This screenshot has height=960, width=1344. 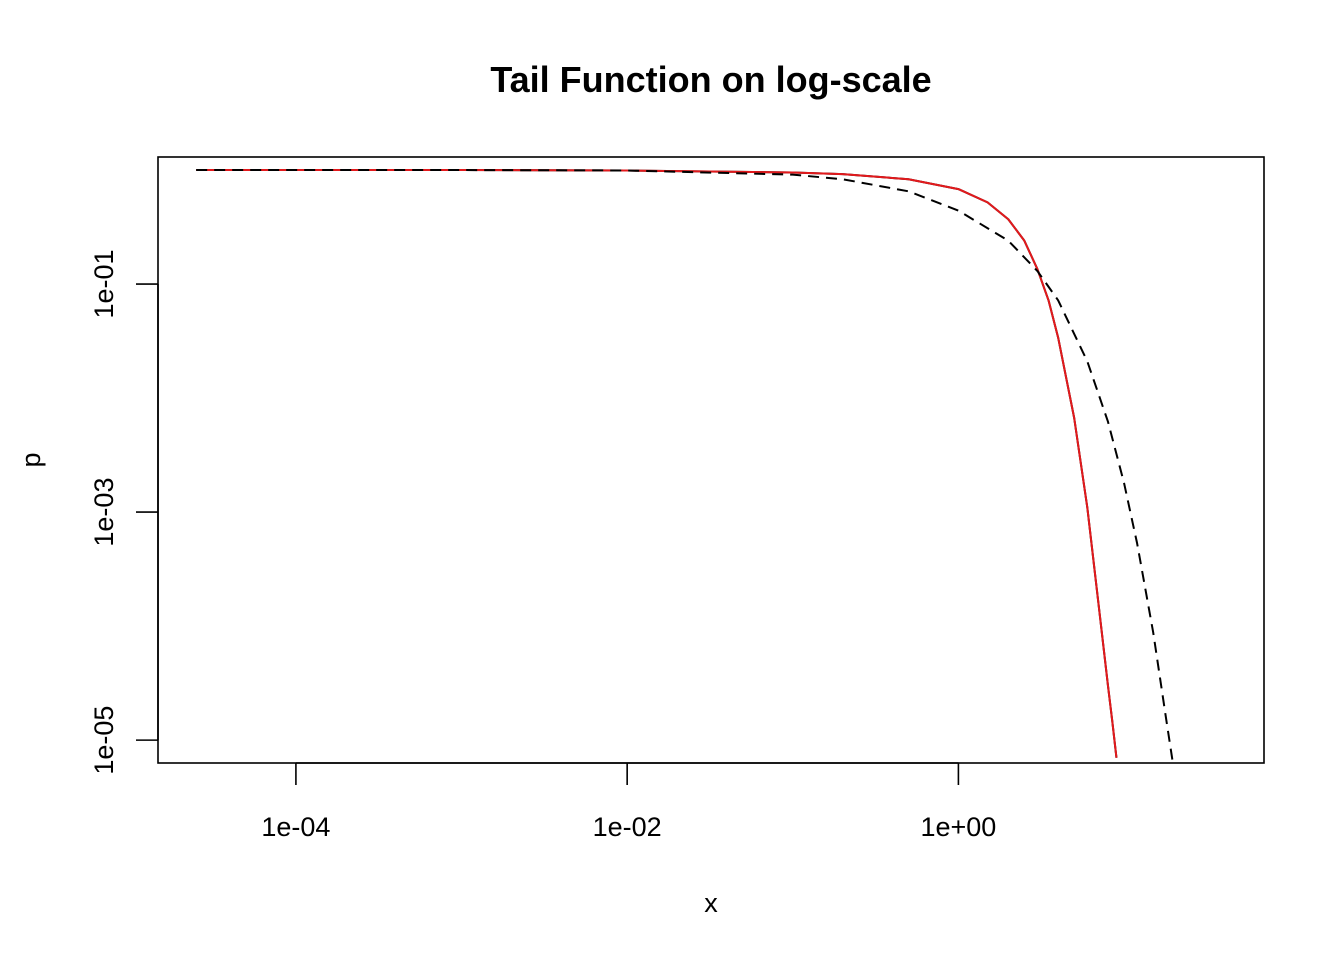 I want to click on x-tick-label-0: 1e-04, so click(x=295, y=827).